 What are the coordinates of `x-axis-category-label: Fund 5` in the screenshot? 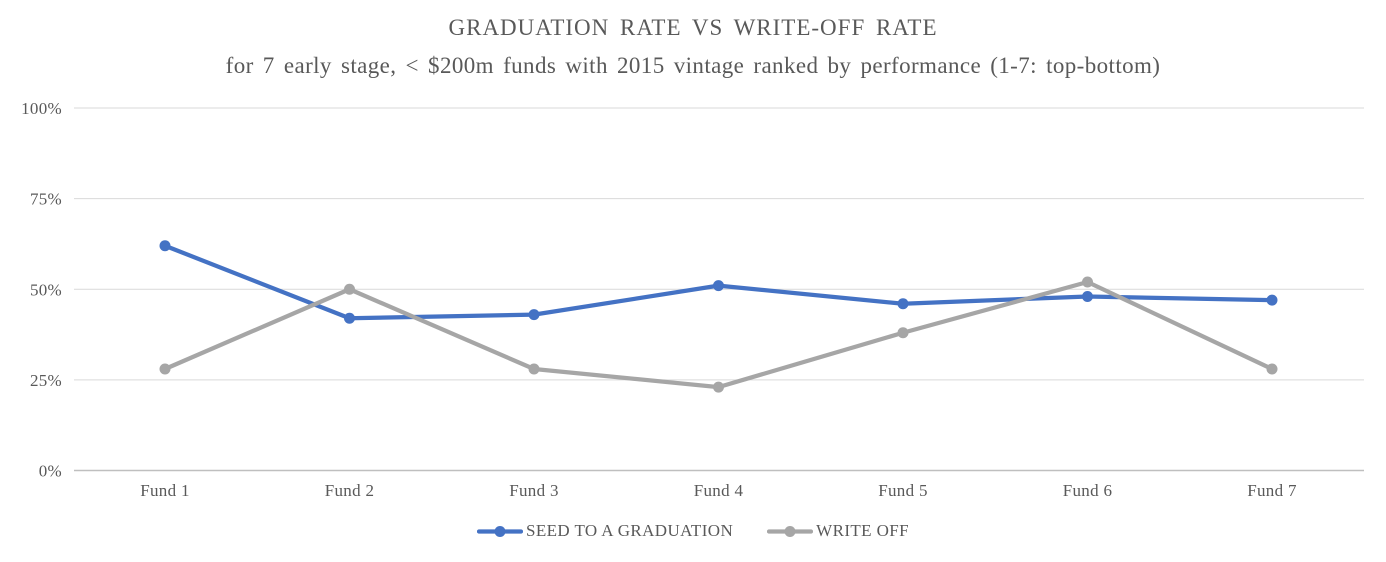 It's located at (903, 490).